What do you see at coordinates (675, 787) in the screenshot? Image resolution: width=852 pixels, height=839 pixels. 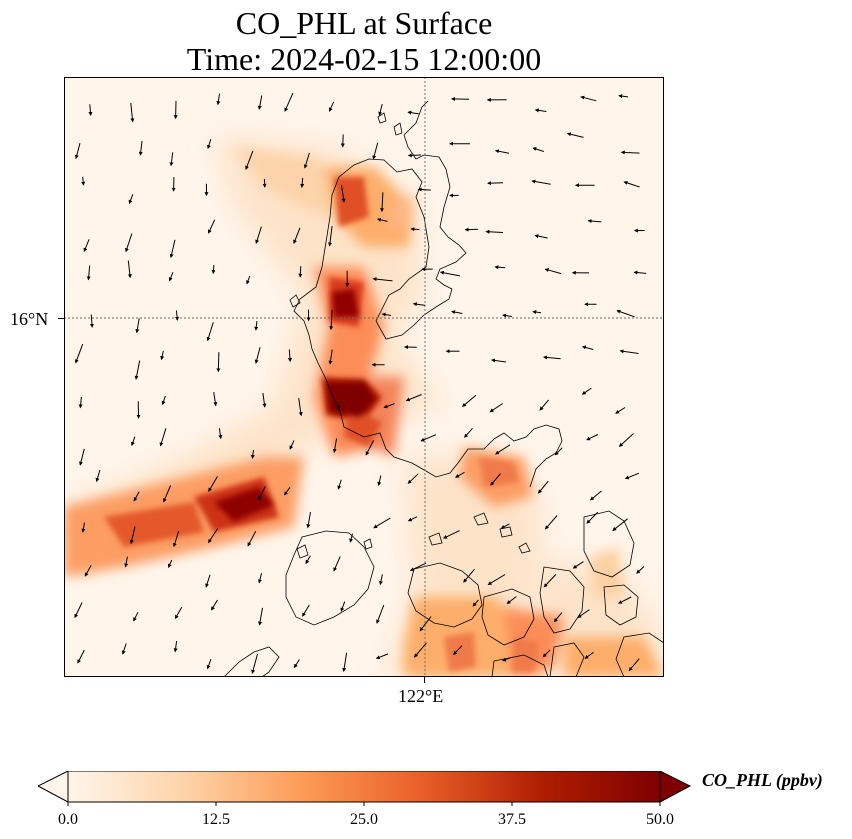 I see `colorbar-max-extend` at bounding box center [675, 787].